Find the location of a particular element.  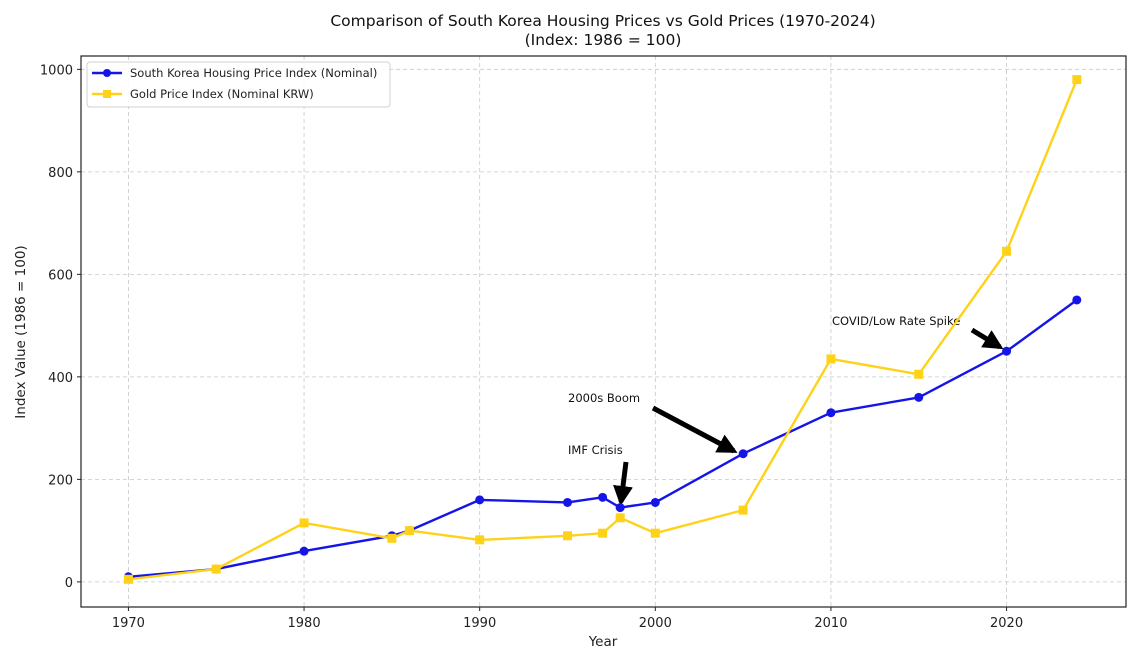

y-tick-label: 400 is located at coordinates (60, 378).